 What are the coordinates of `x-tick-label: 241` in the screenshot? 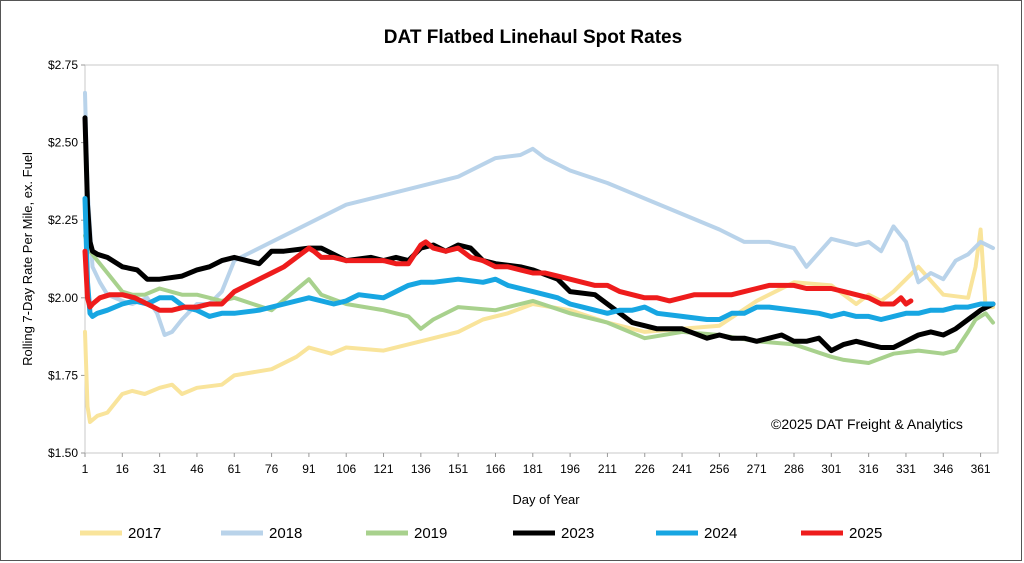 It's located at (682, 469).